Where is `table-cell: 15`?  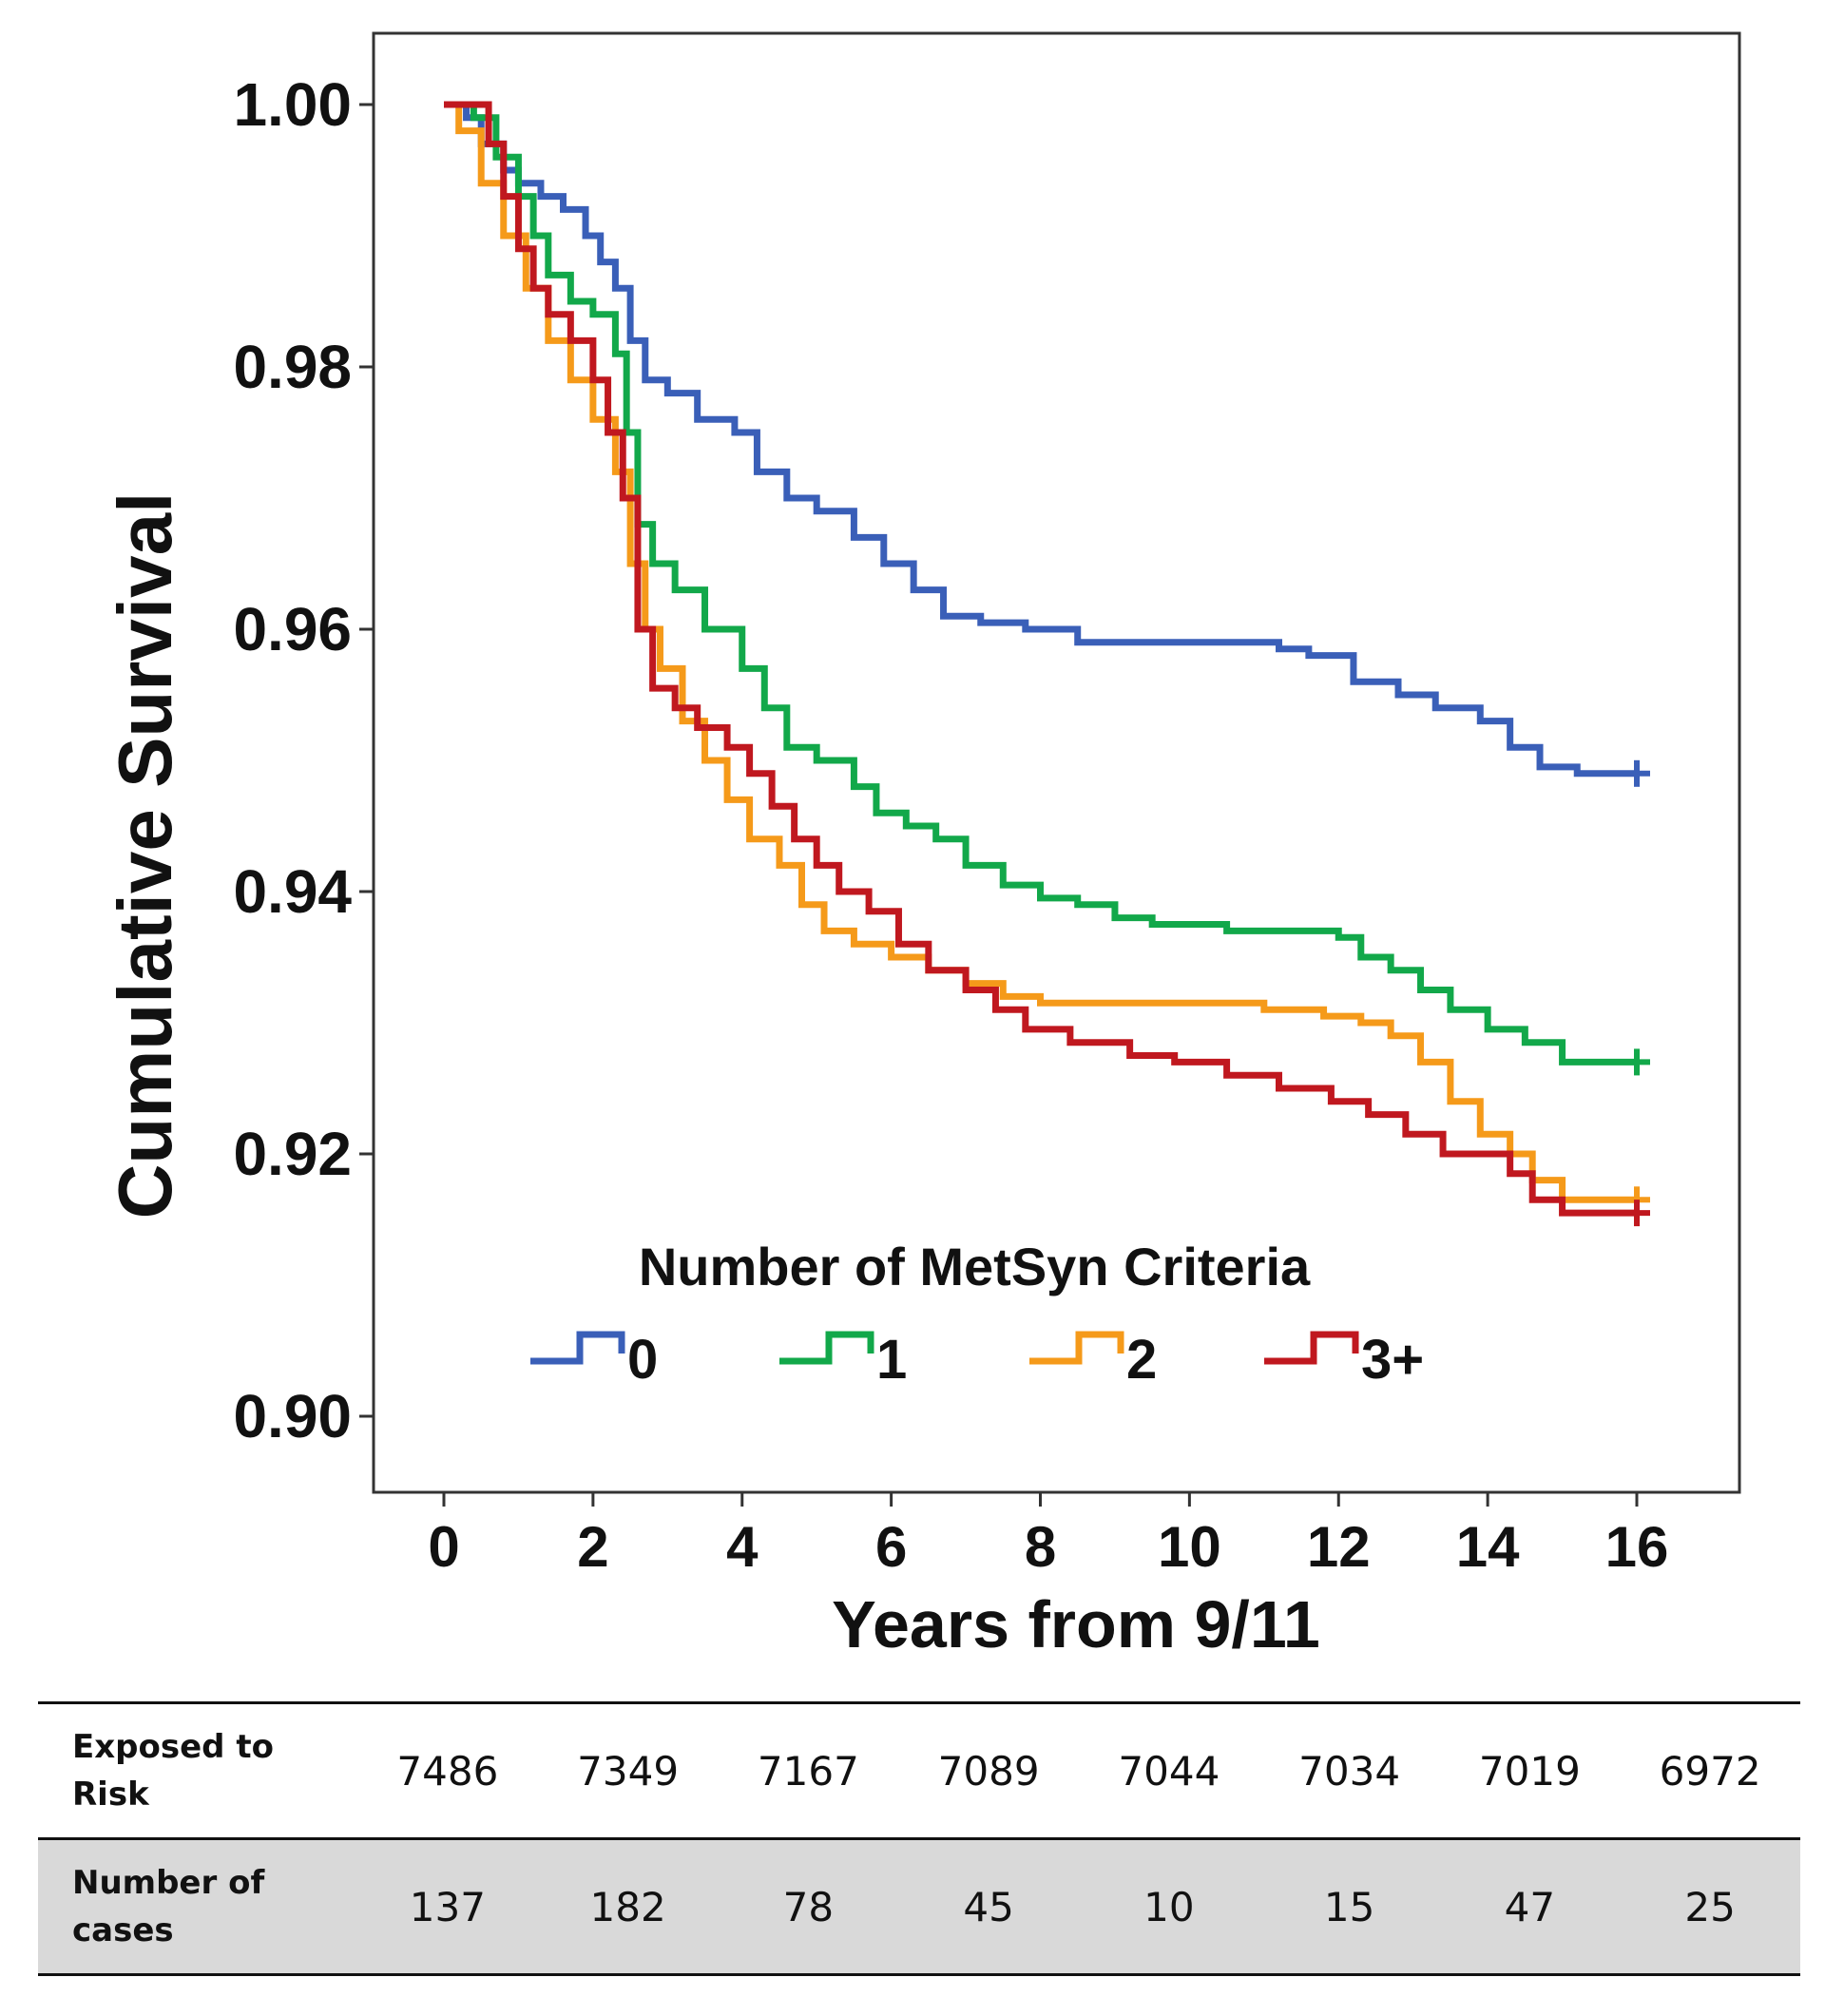
table-cell: 15 is located at coordinates (1349, 1906).